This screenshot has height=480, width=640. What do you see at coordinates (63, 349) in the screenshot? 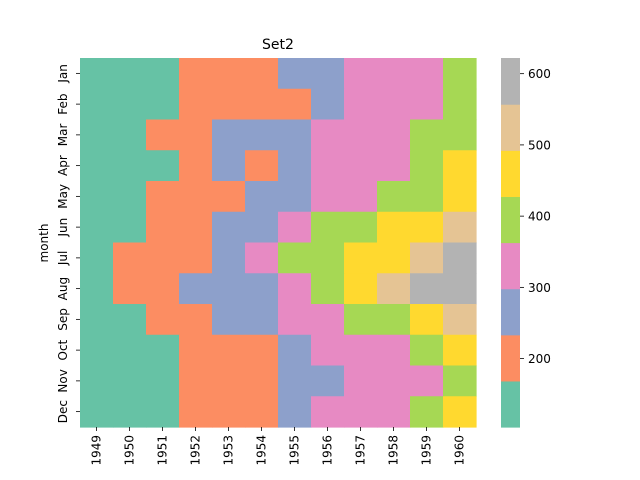
I see `y-tick-label: Oct` at bounding box center [63, 349].